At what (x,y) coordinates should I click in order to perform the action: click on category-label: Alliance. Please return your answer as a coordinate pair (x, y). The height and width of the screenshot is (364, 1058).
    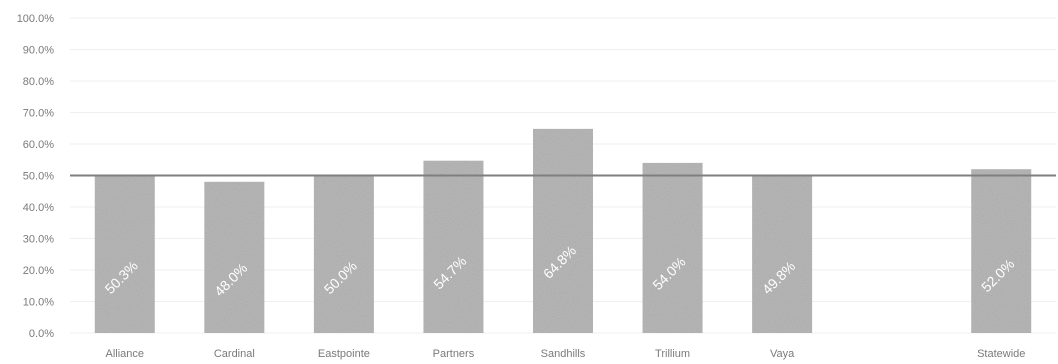
    Looking at the image, I should click on (125, 354).